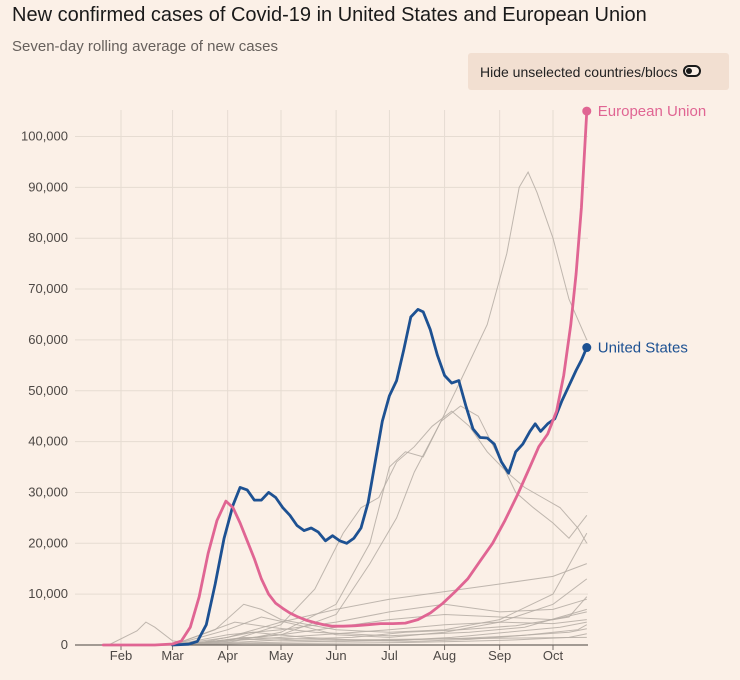 This screenshot has height=680, width=740. I want to click on y-tick-label: 20,000, so click(48, 542).